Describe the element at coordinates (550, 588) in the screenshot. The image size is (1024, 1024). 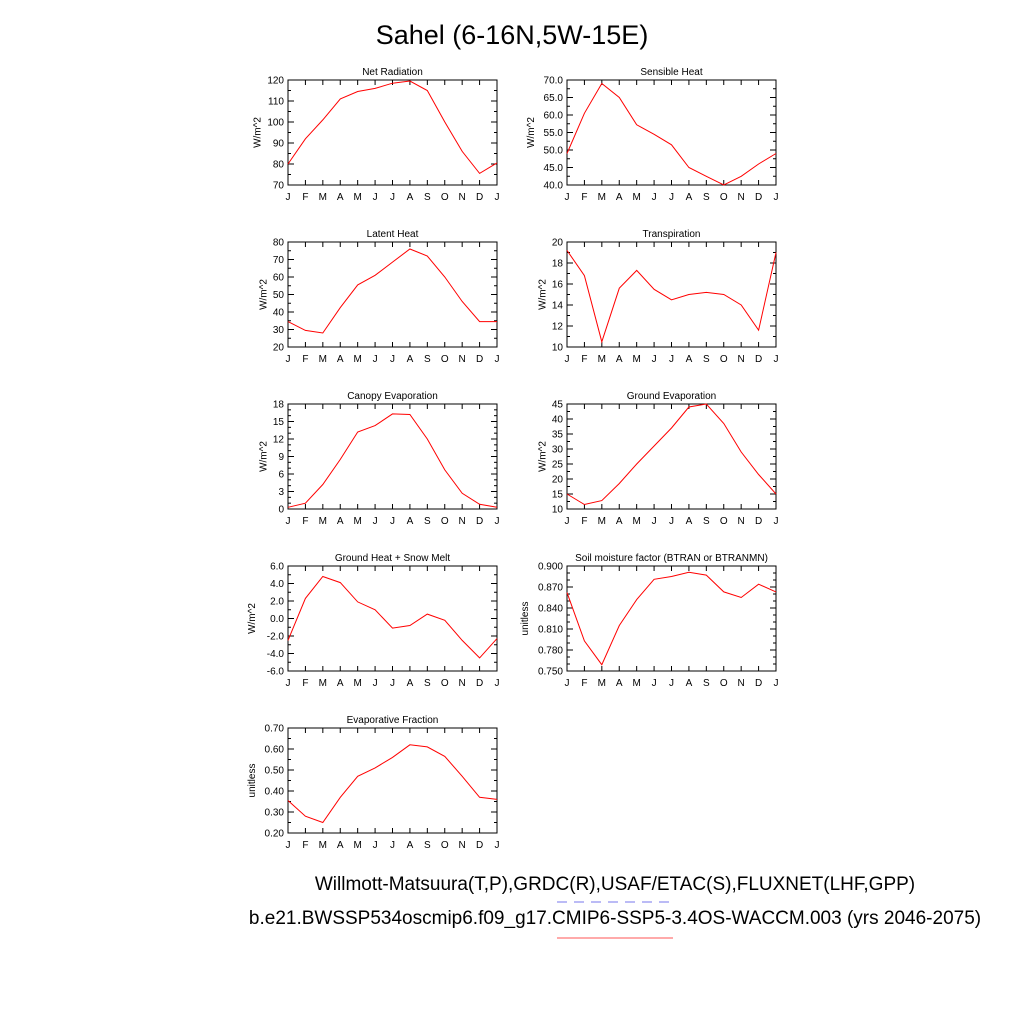
I see `y-tick-label: 0.870` at that location.